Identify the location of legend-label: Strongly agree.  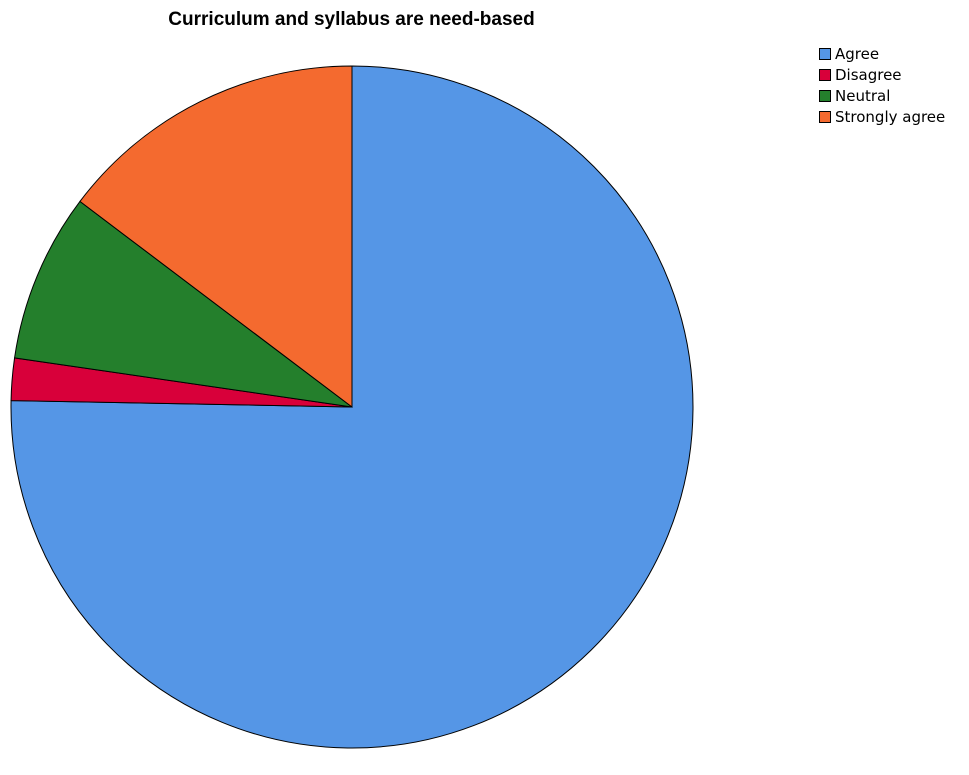
(890, 116).